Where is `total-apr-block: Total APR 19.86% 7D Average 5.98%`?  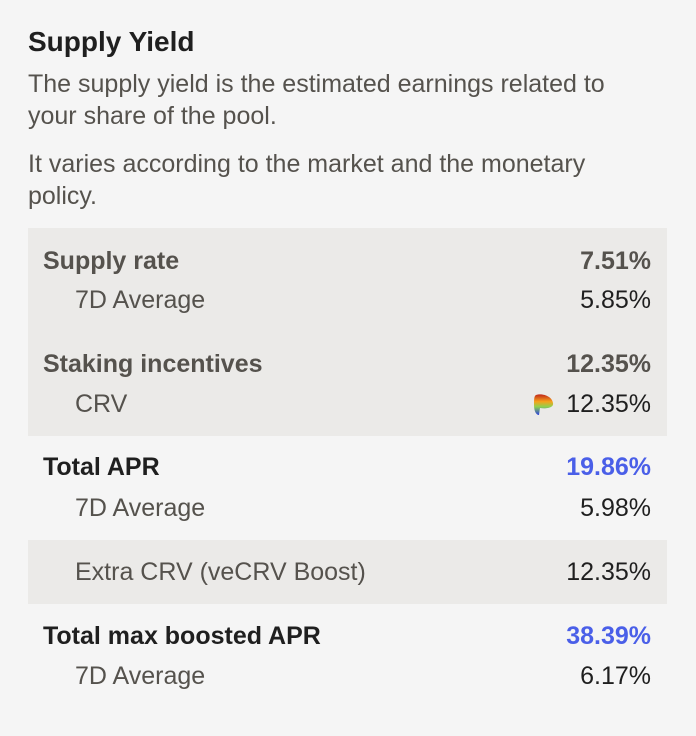
total-apr-block: Total APR 19.86% 7D Average 5.98% is located at coordinates (347, 488).